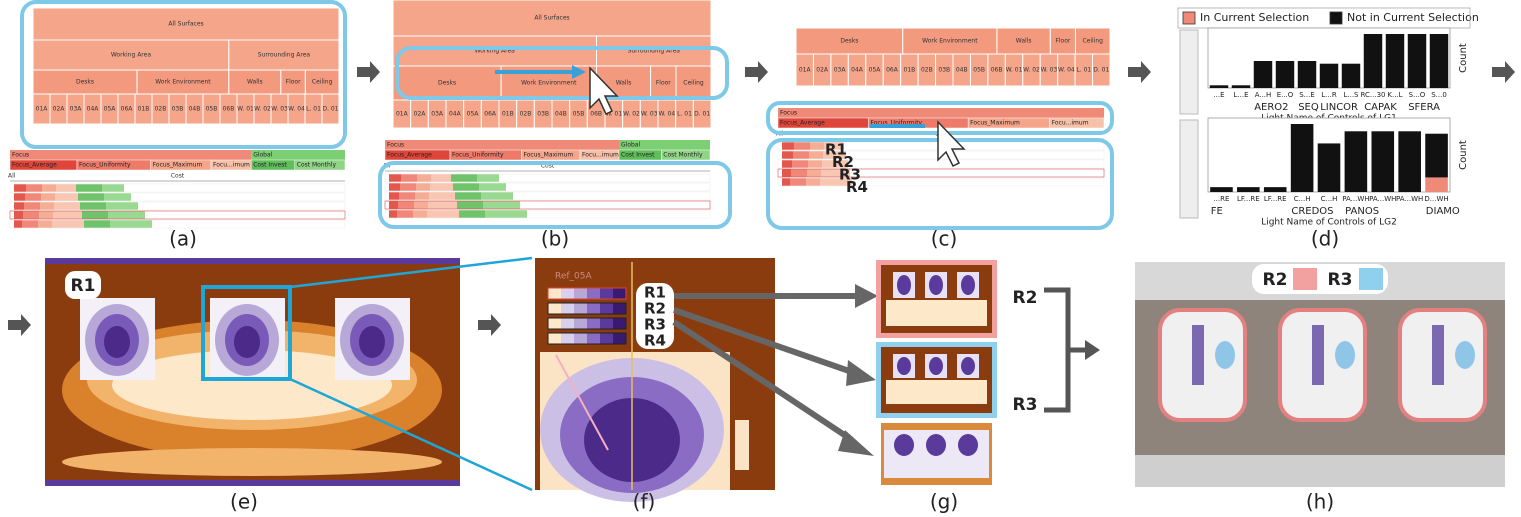 The height and width of the screenshot is (517, 1521). I want to click on zoom-line, so click(411, 434).